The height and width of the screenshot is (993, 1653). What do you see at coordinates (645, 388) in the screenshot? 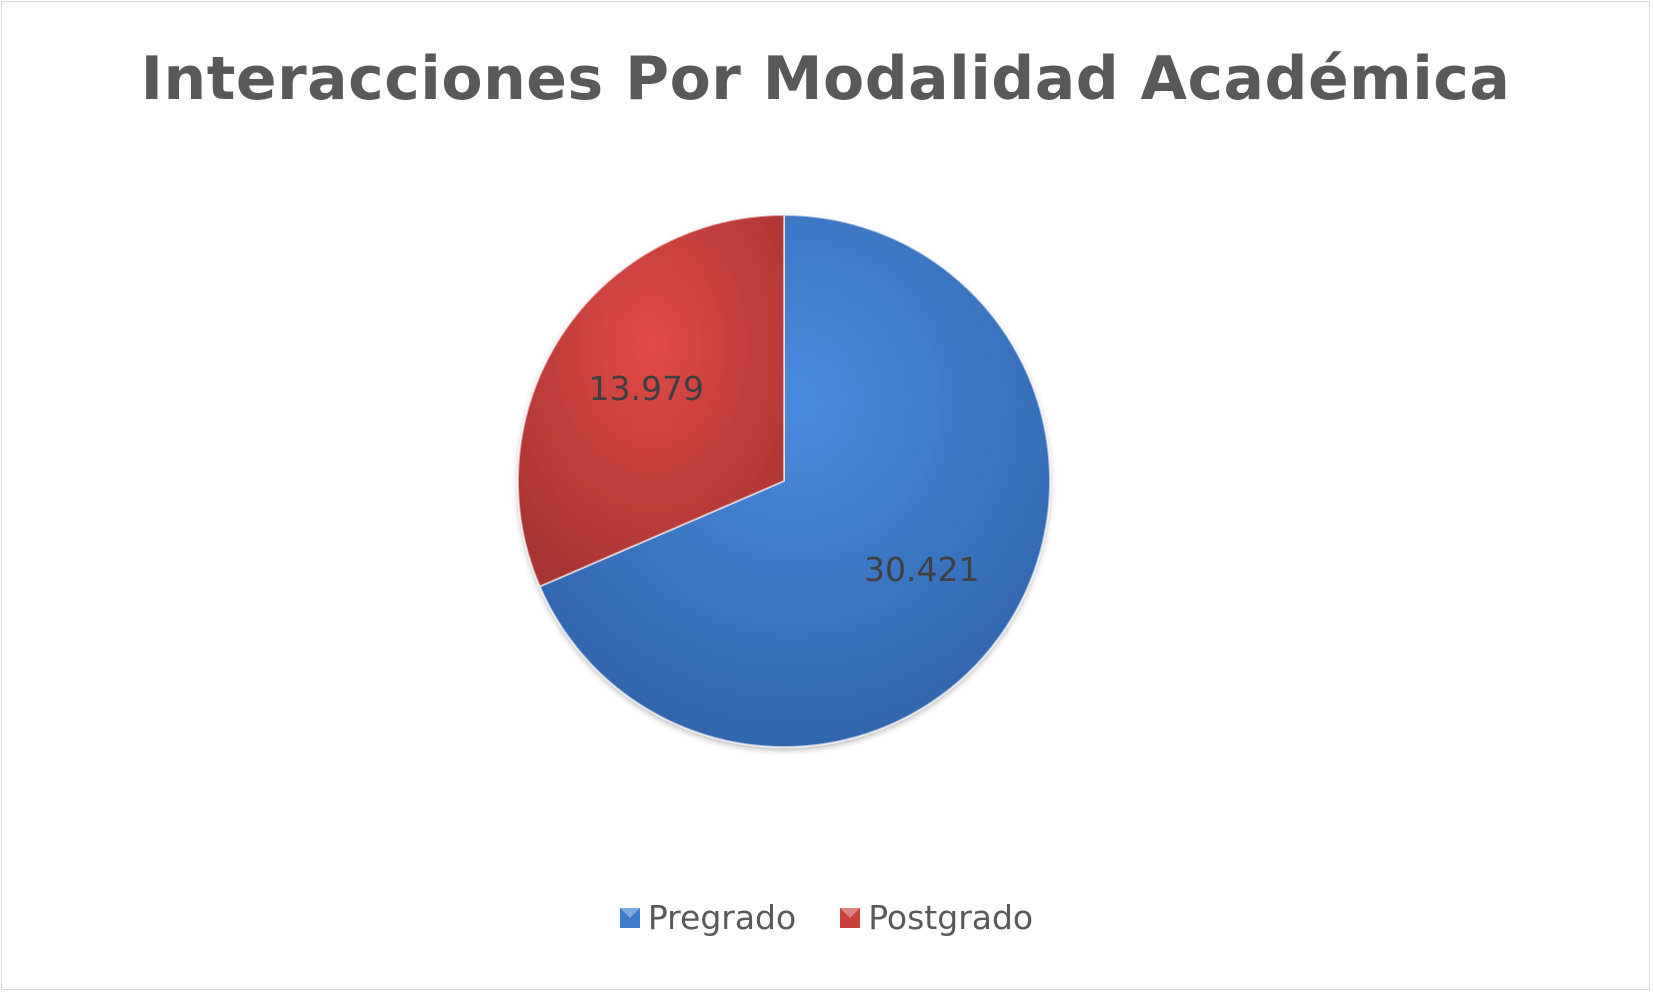
I see `data-label-postgrado: 13.979` at bounding box center [645, 388].